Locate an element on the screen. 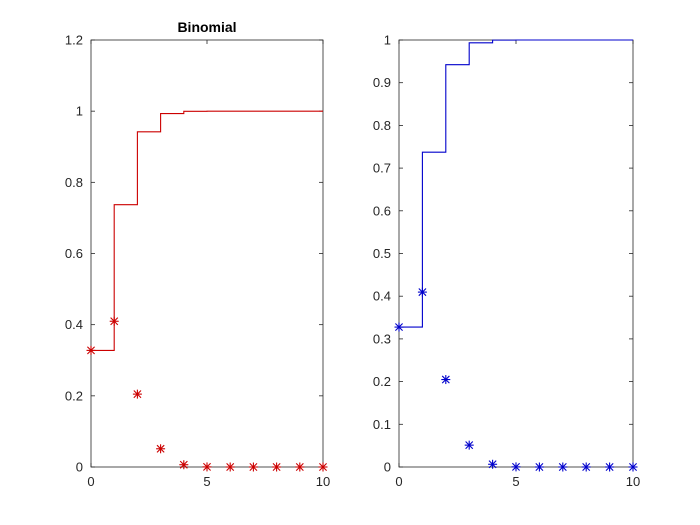 The width and height of the screenshot is (700, 525). right-y-tick-label: 0.7 is located at coordinates (382, 168).